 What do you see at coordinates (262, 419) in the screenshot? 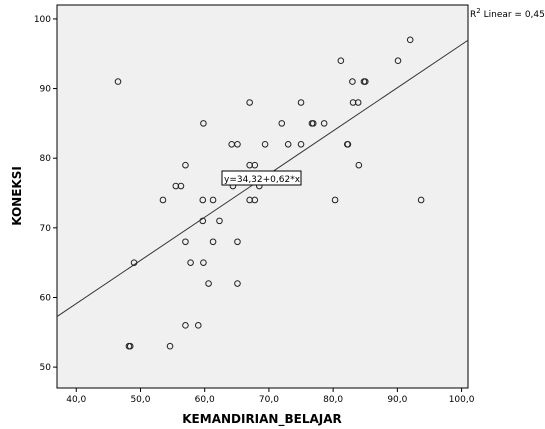
I see `x-axis-label: KEMANDIRIAN_BELAJAR` at bounding box center [262, 419].